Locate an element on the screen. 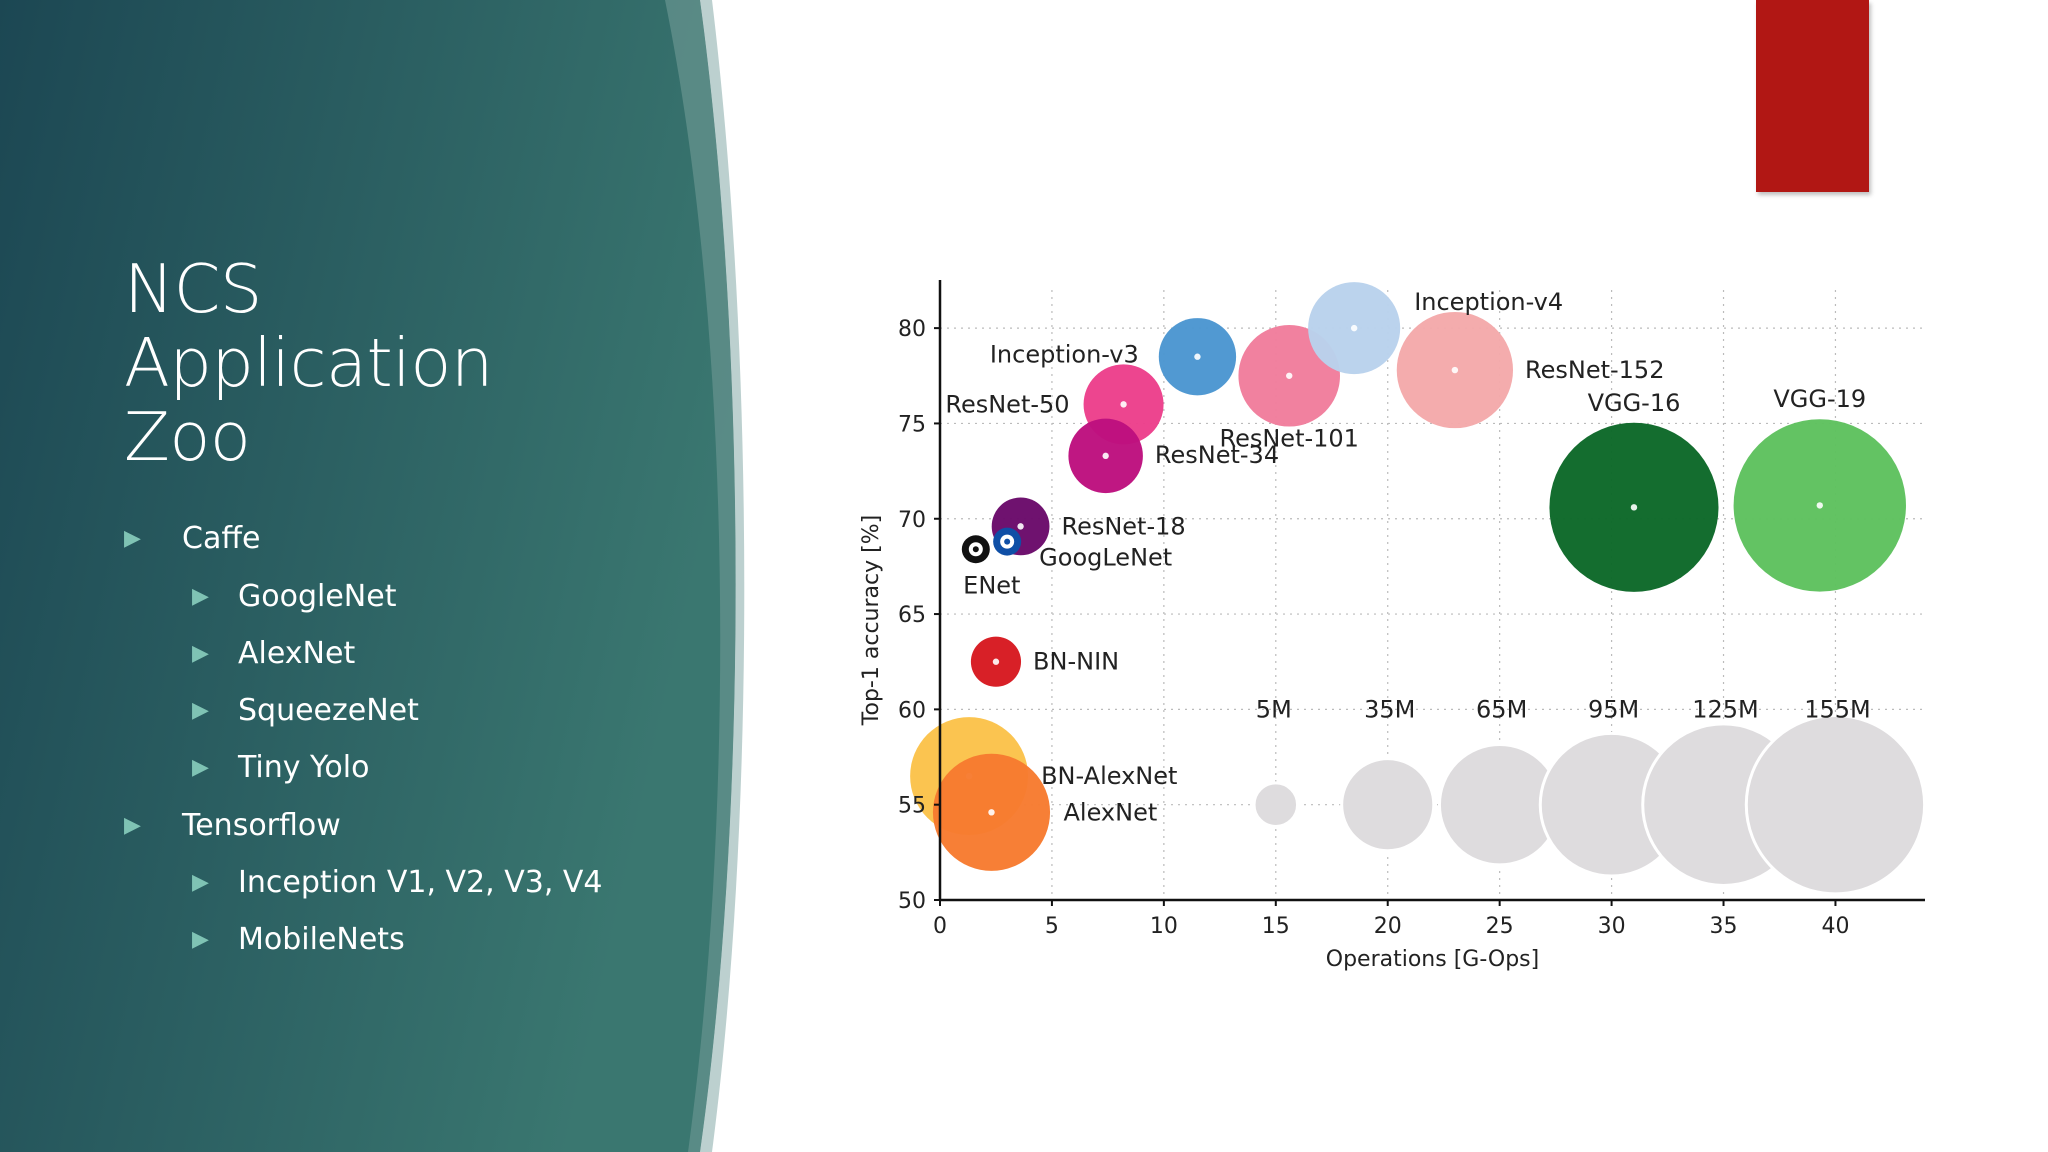  x-tick-label: 15 is located at coordinates (1276, 926).